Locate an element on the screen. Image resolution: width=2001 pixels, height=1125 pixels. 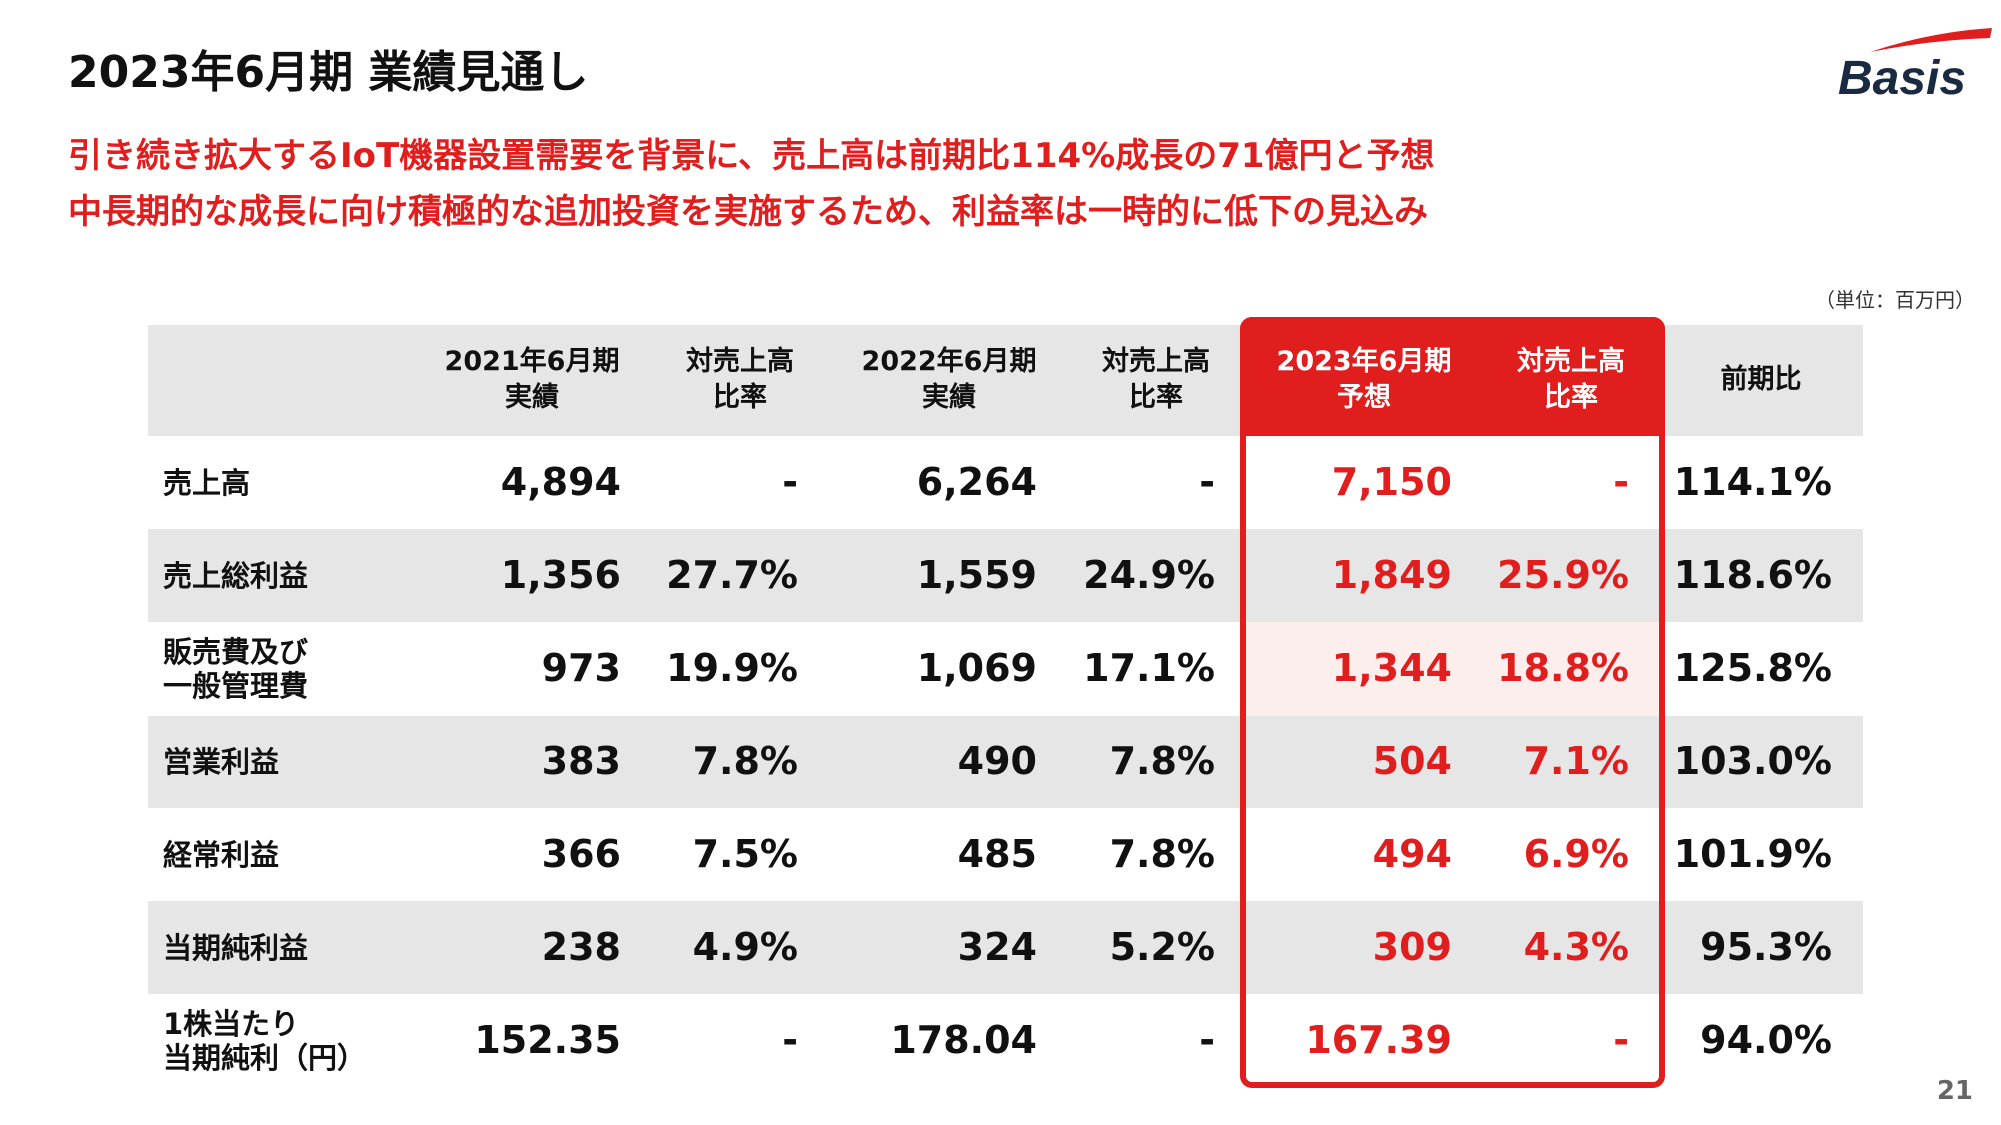
cell: 1,069 is located at coordinates (976, 668).